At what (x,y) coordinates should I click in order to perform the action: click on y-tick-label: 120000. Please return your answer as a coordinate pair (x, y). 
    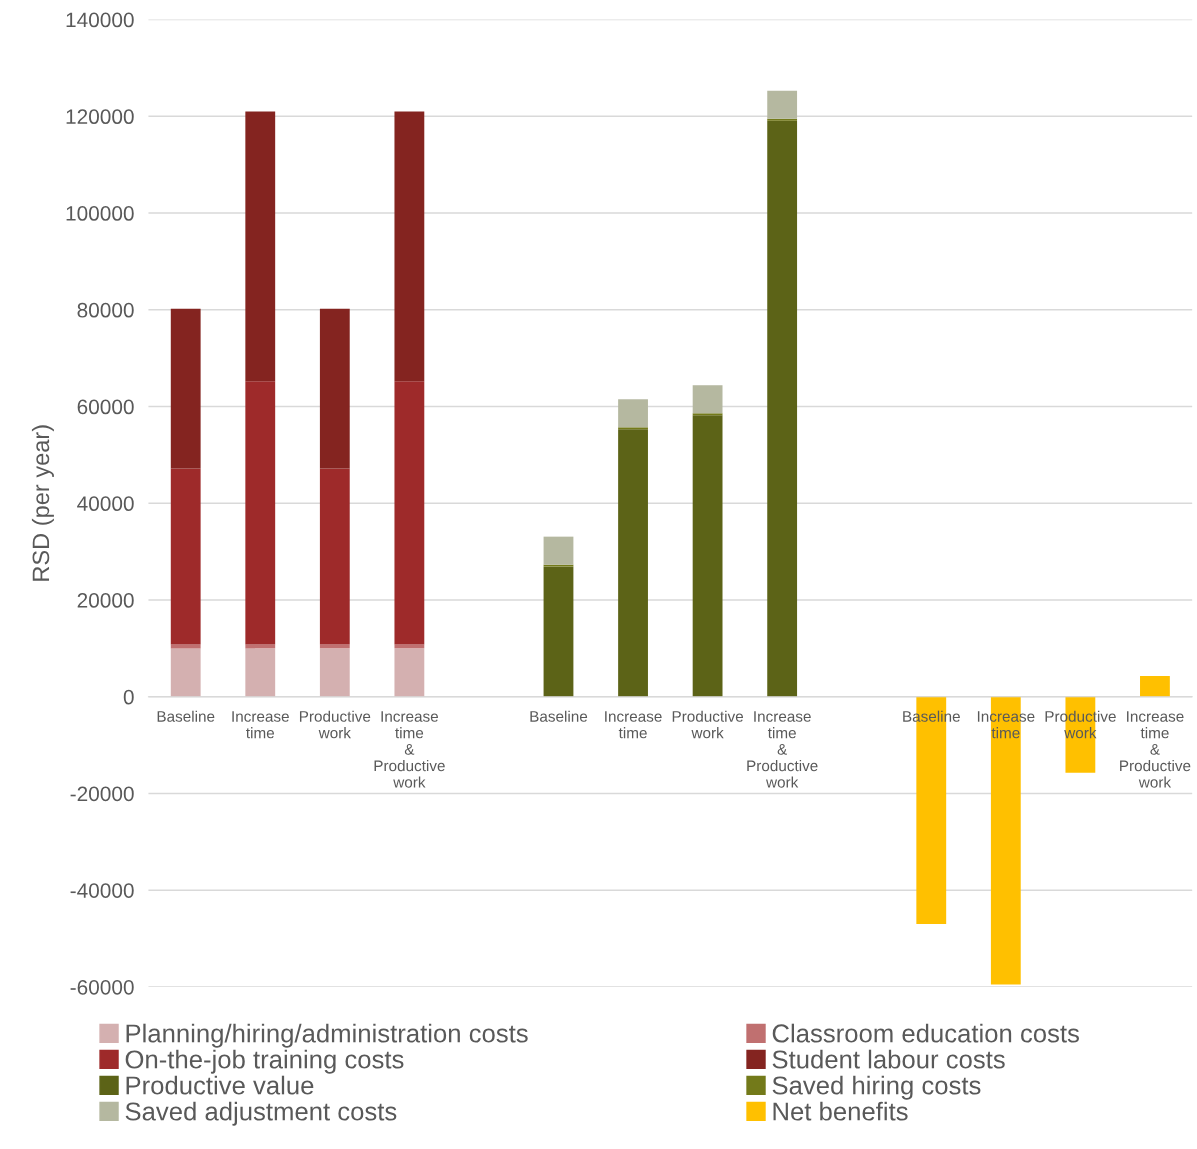
    Looking at the image, I should click on (100, 117).